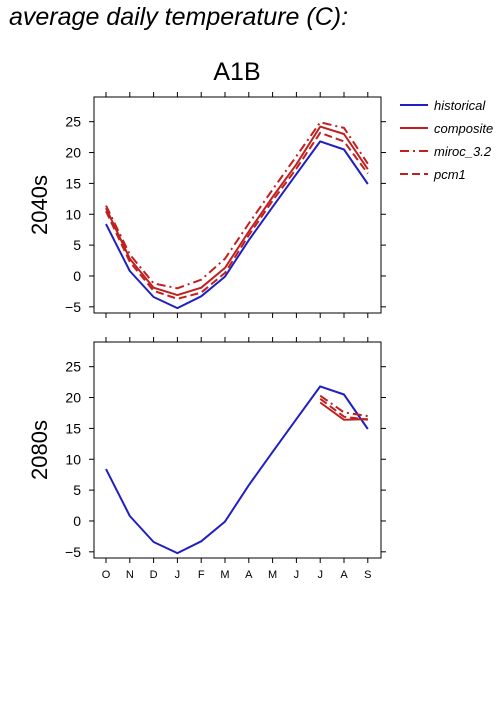  Describe the element at coordinates (201, 575) in the screenshot. I see `x-tick-label: F` at that location.